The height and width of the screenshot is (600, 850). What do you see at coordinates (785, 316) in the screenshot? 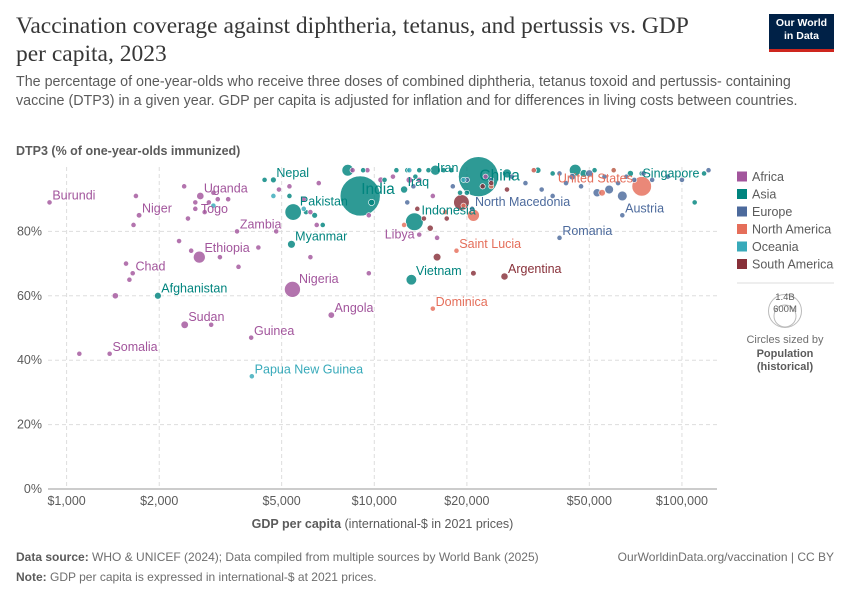
I see `size-legend-small-circle` at bounding box center [785, 316].